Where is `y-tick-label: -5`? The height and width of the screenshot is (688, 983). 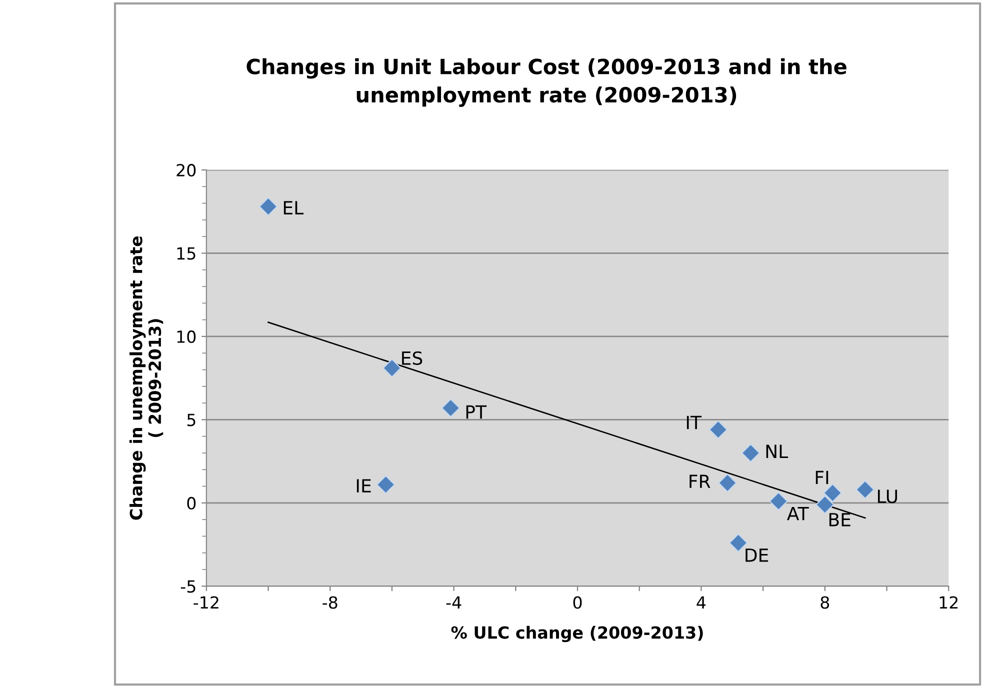
y-tick-label: -5 is located at coordinates (188, 586).